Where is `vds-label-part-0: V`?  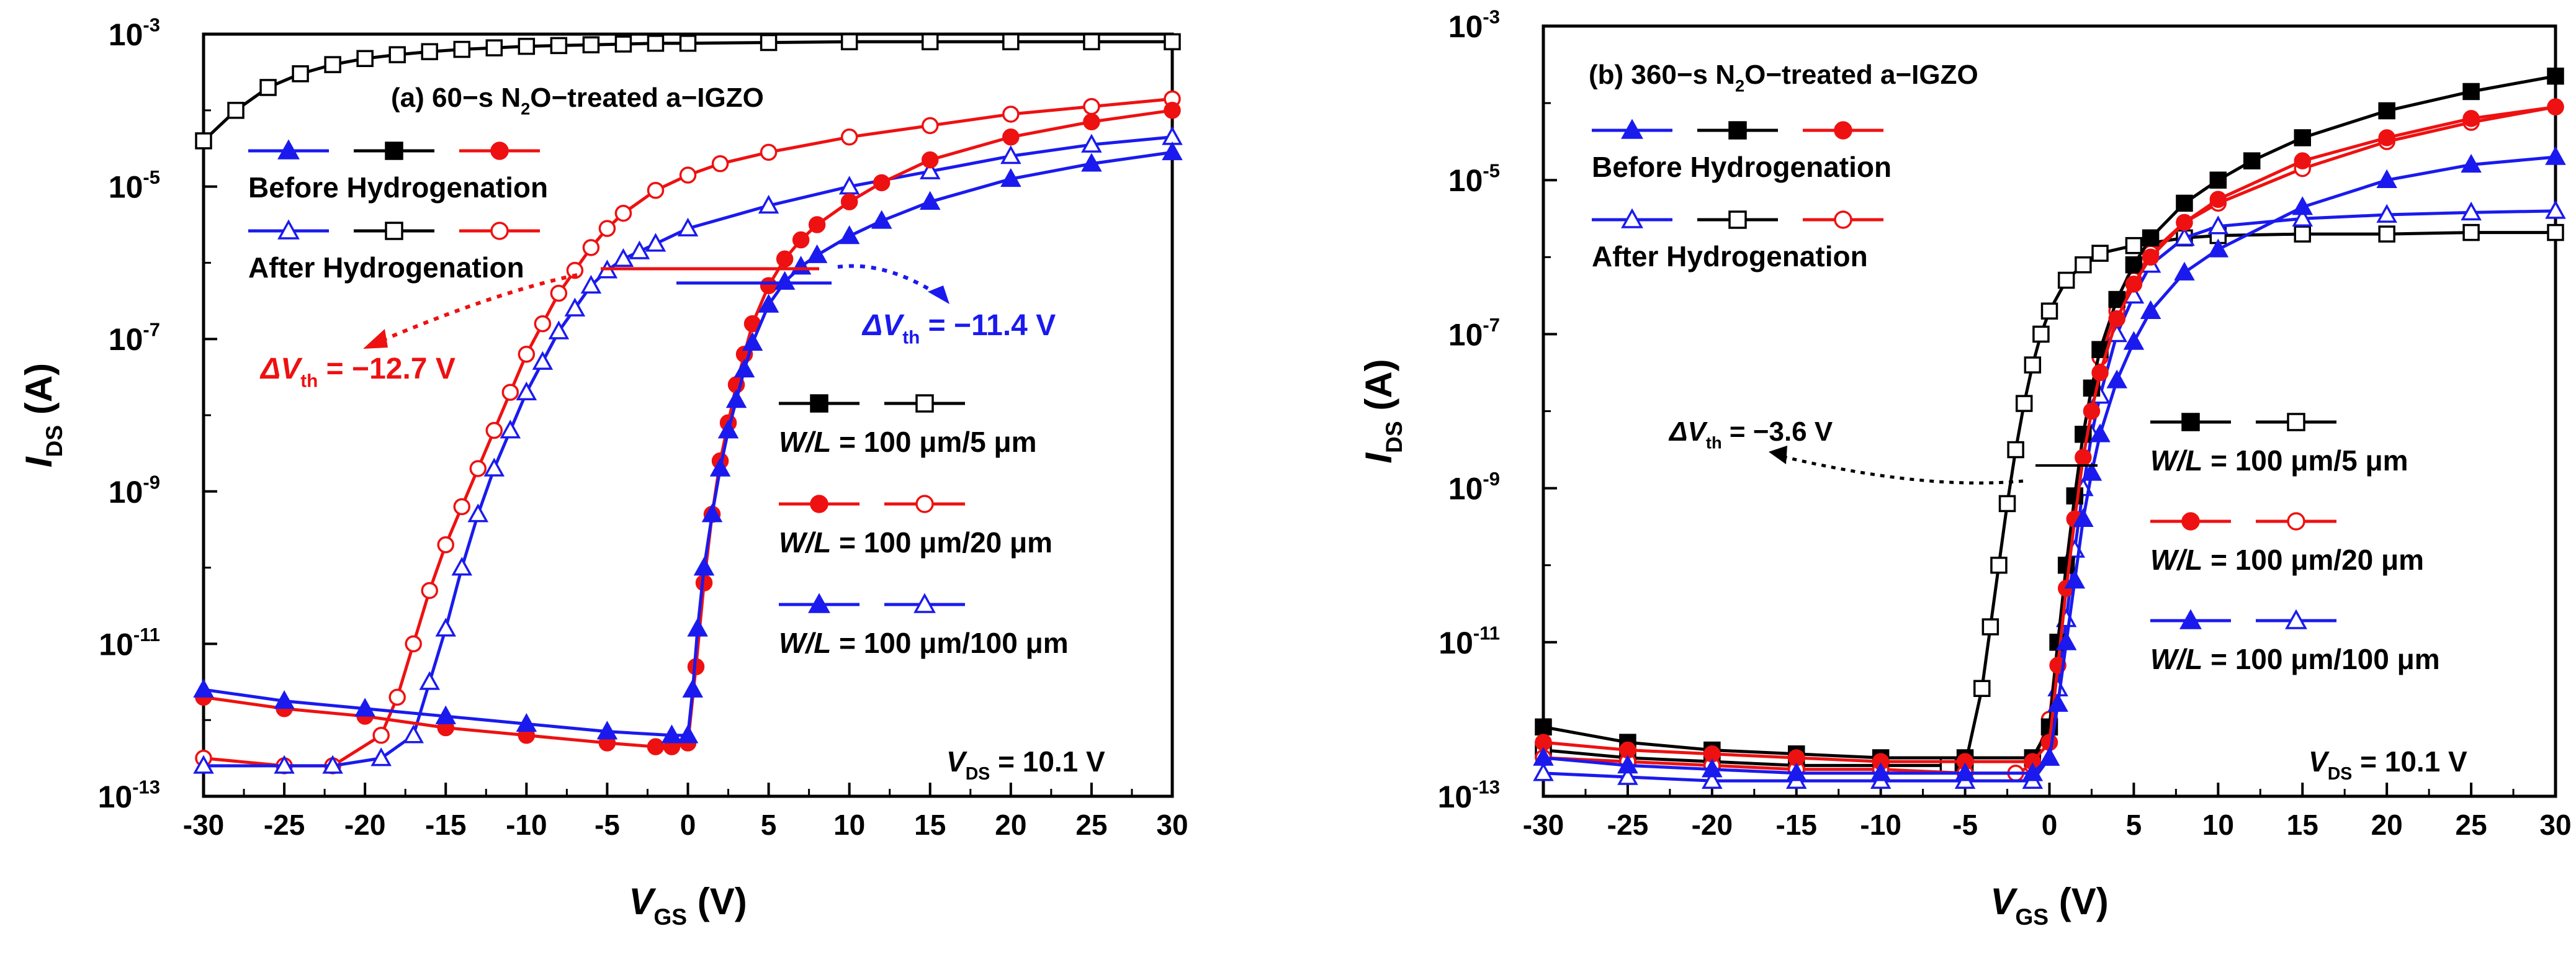
vds-label-part-0: V is located at coordinates (957, 761).